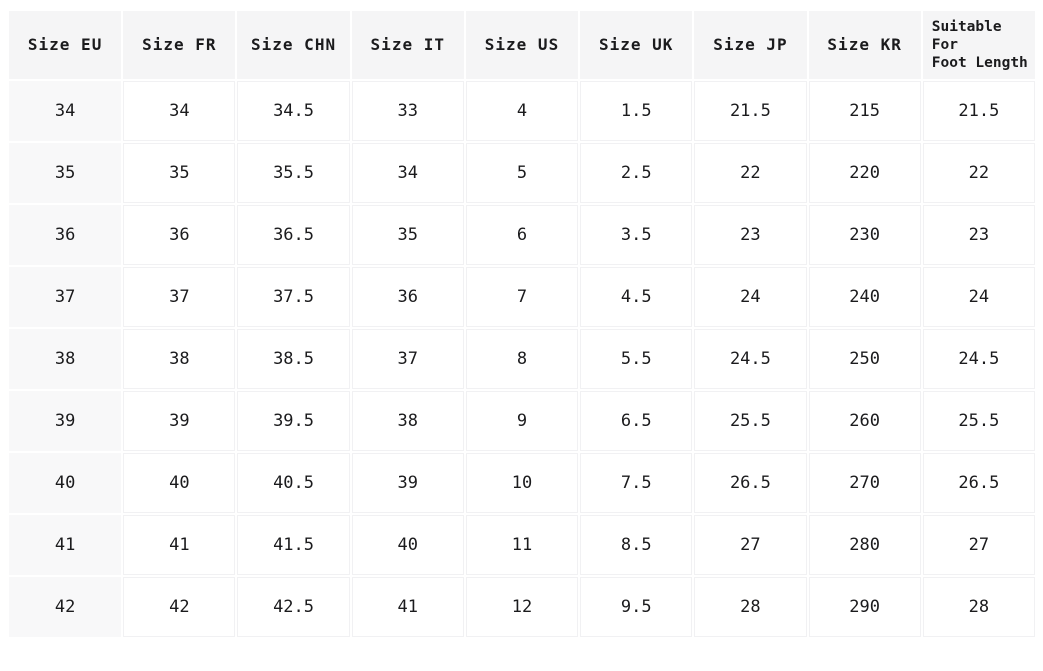 This screenshot has width=1043, height=671. Describe the element at coordinates (65, 545) in the screenshot. I see `row-header-cell: 41` at that location.